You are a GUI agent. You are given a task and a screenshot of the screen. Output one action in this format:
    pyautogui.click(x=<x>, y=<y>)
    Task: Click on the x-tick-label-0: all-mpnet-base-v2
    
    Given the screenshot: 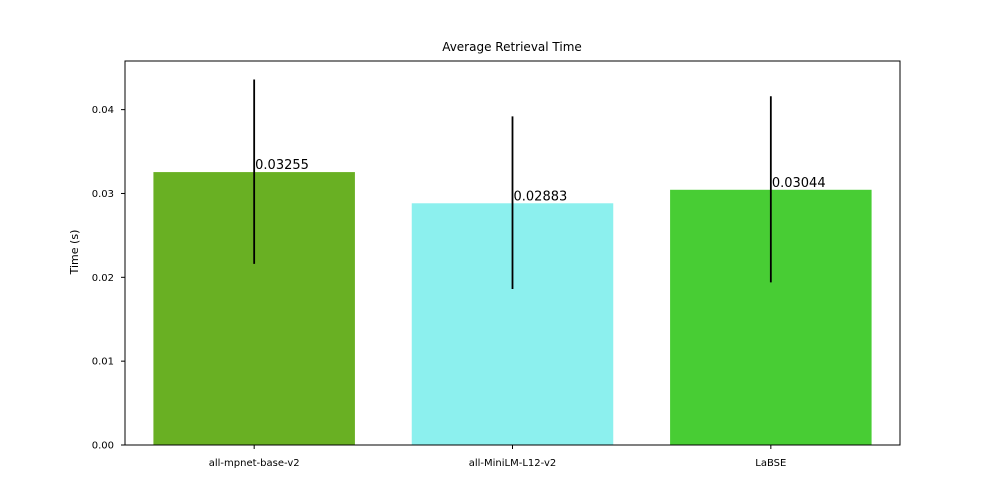 What is the action you would take?
    pyautogui.click(x=254, y=463)
    